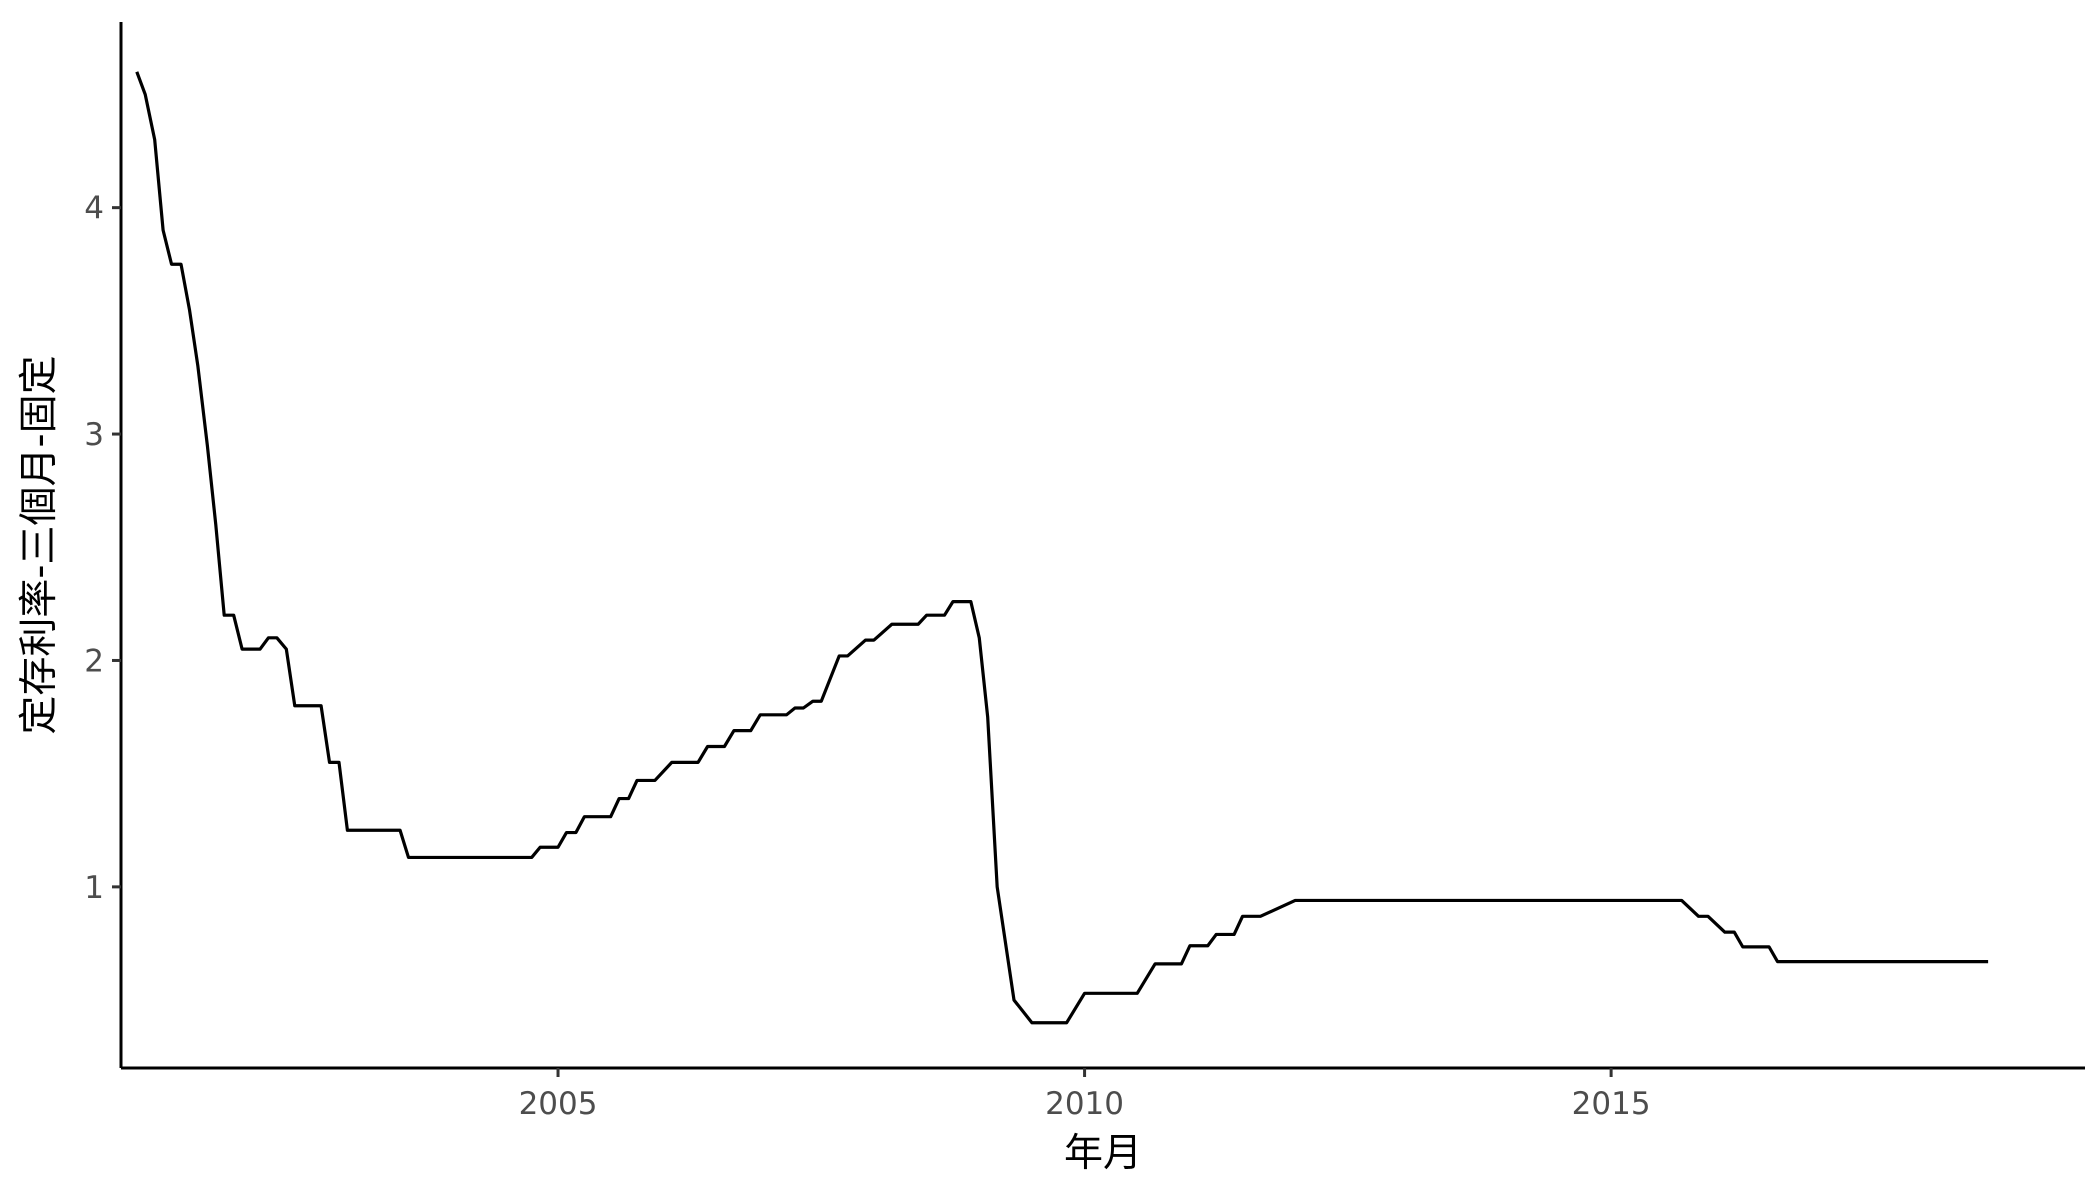  What do you see at coordinates (94, 435) in the screenshot?
I see `y-tick-label: 3` at bounding box center [94, 435].